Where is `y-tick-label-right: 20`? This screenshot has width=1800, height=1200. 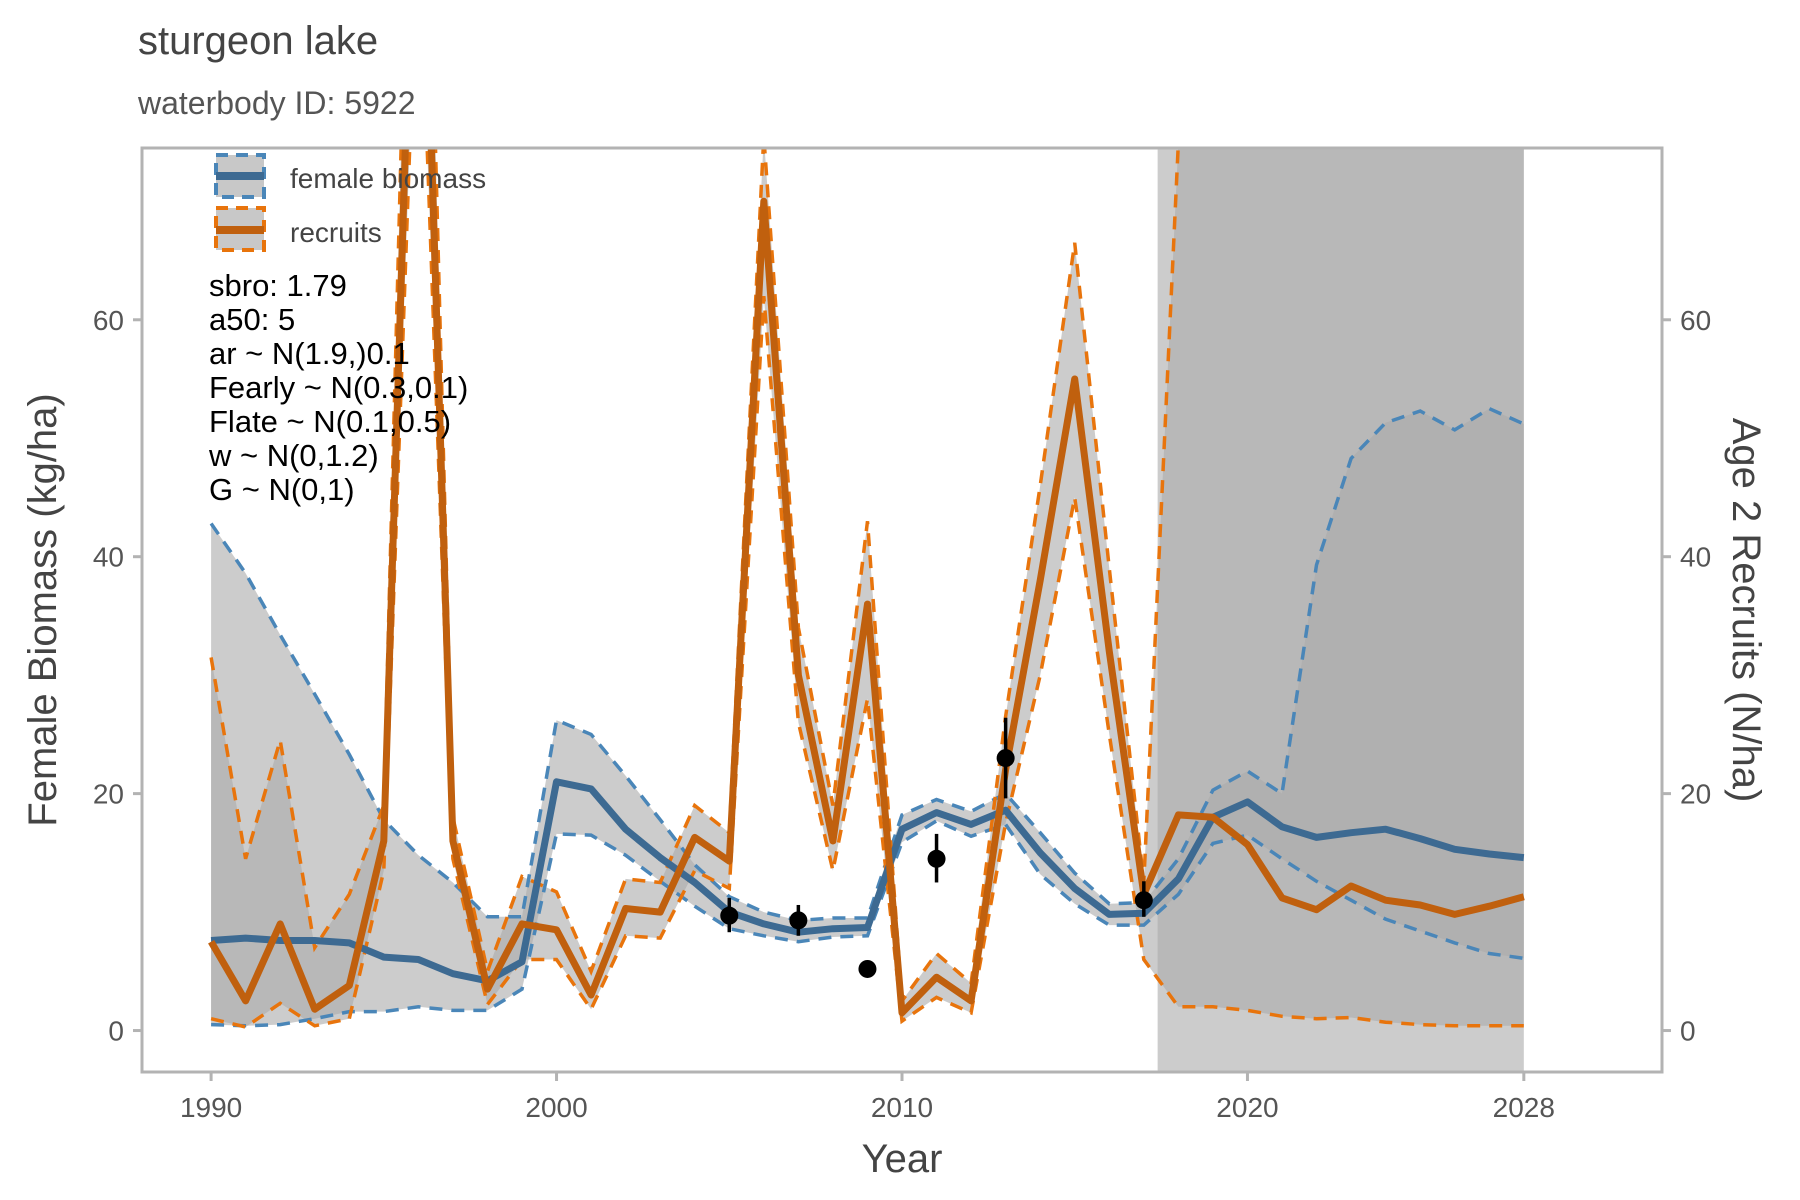 y-tick-label-right: 20 is located at coordinates (1695, 794).